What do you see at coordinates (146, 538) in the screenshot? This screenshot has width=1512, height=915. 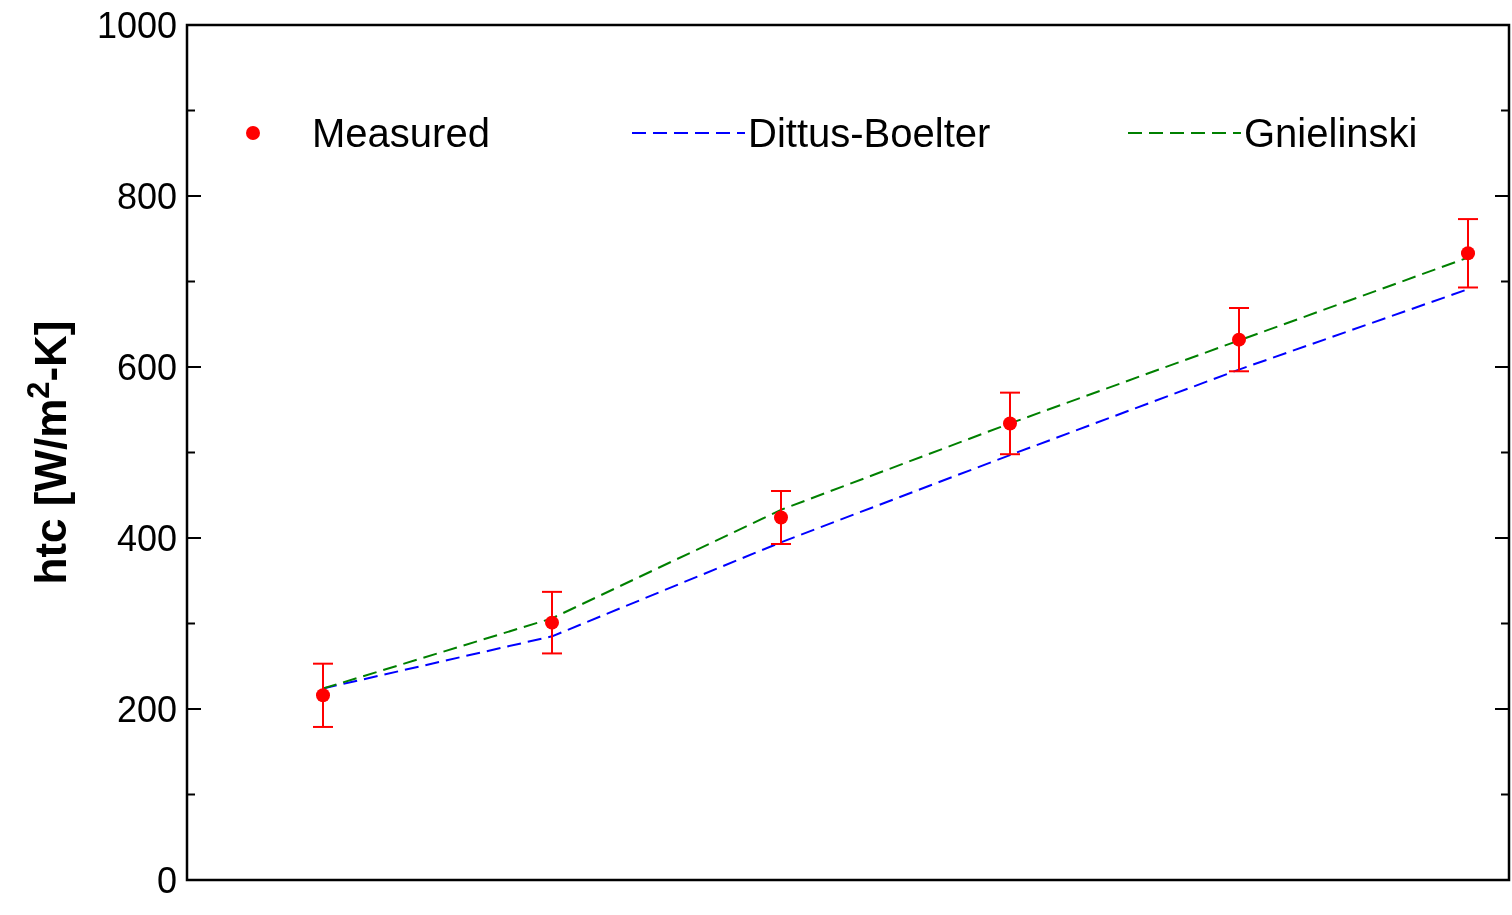 I see `y-tick-label: 400` at bounding box center [146, 538].